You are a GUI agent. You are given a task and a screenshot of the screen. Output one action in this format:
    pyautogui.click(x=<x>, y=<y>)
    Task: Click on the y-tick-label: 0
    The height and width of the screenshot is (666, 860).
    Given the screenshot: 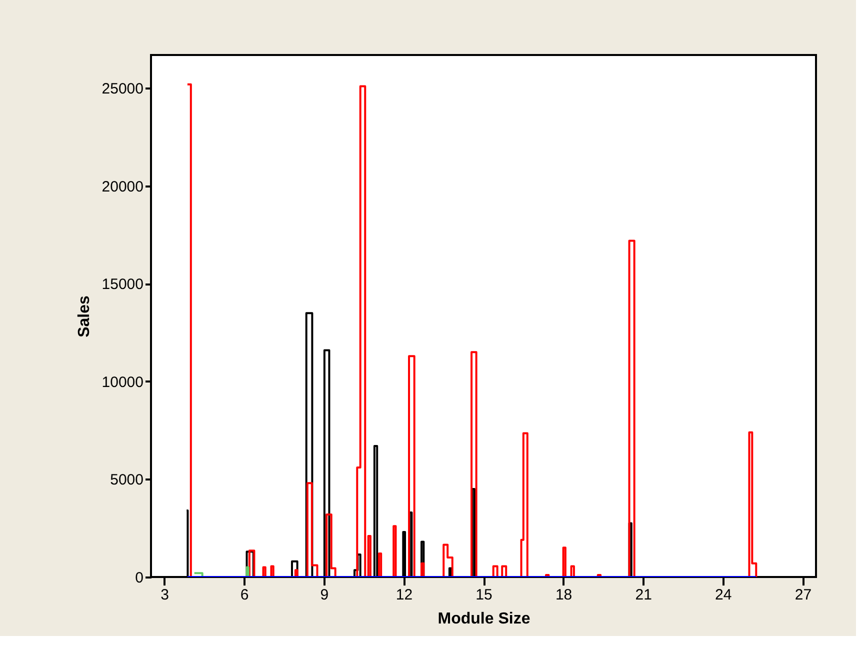 What is the action you would take?
    pyautogui.click(x=139, y=578)
    